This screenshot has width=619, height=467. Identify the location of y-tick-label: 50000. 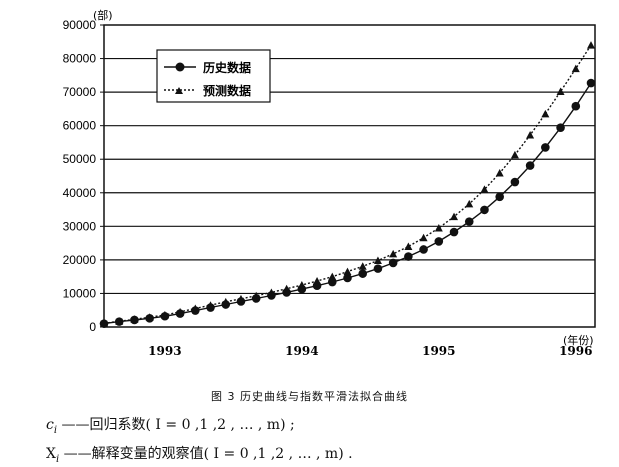
(80, 159).